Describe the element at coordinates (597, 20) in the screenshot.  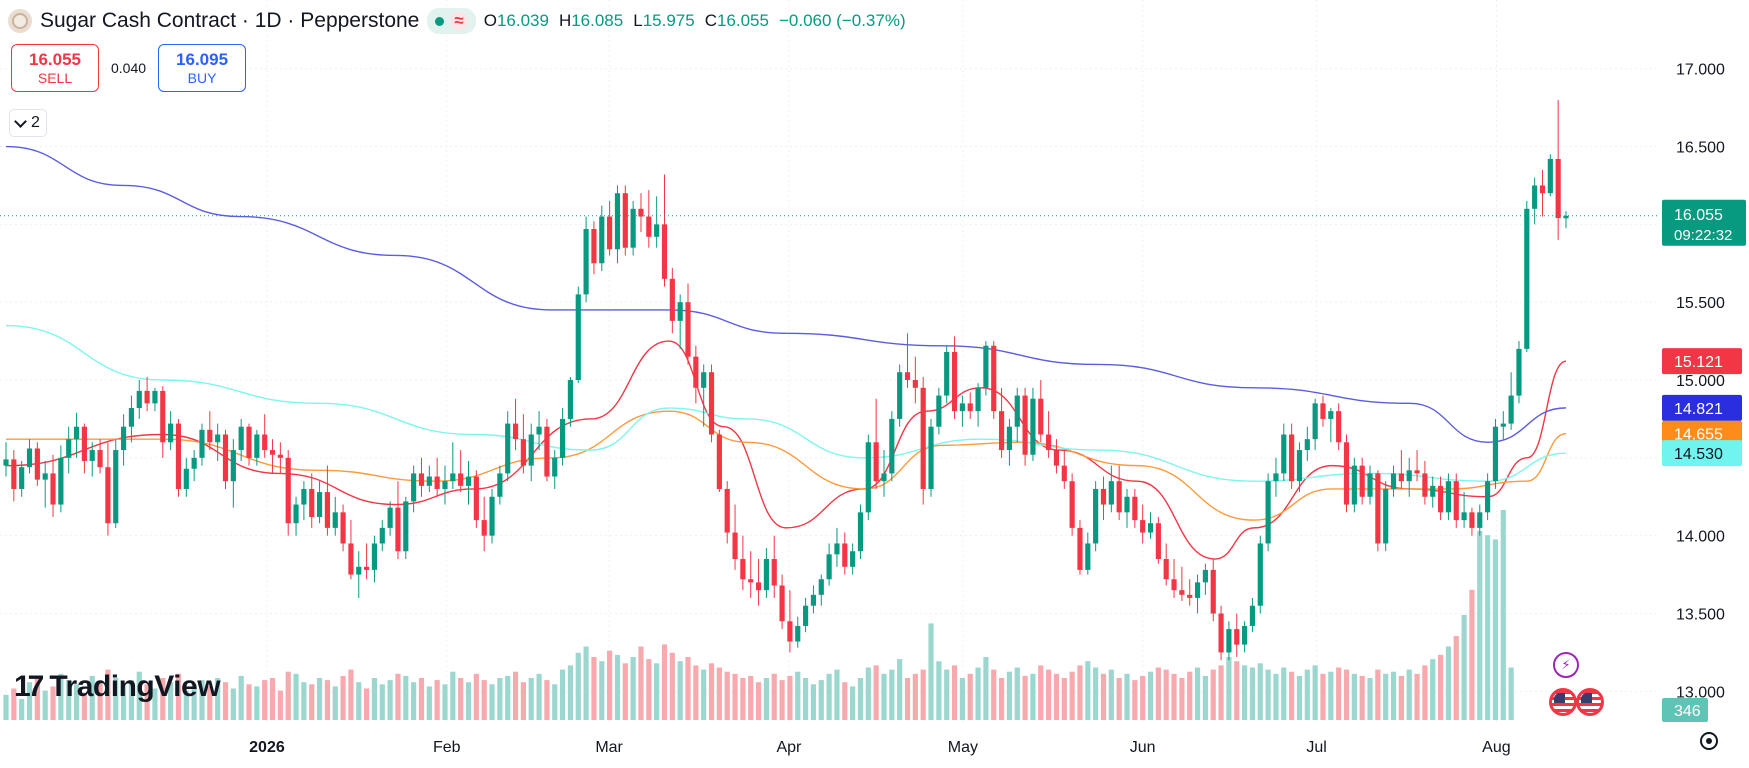
I see `high-value: 16.085` at that location.